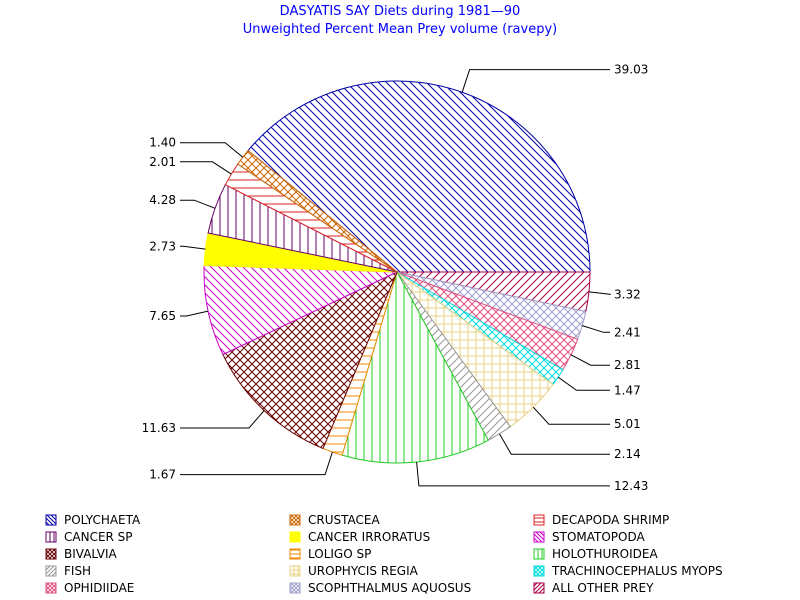  I want to click on legend-item-scophthalmus-aquosus: SCOPHTHALMUS AQUOSUS, so click(380, 588).